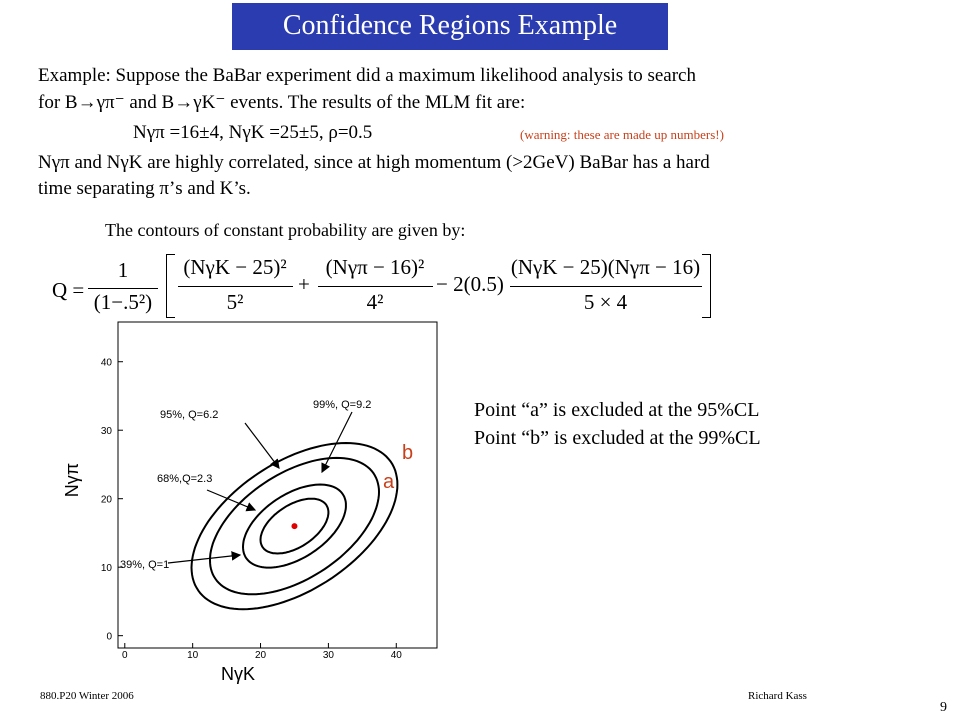 The width and height of the screenshot is (960, 720). I want to click on formula-lhs: Q =, so click(68, 290).